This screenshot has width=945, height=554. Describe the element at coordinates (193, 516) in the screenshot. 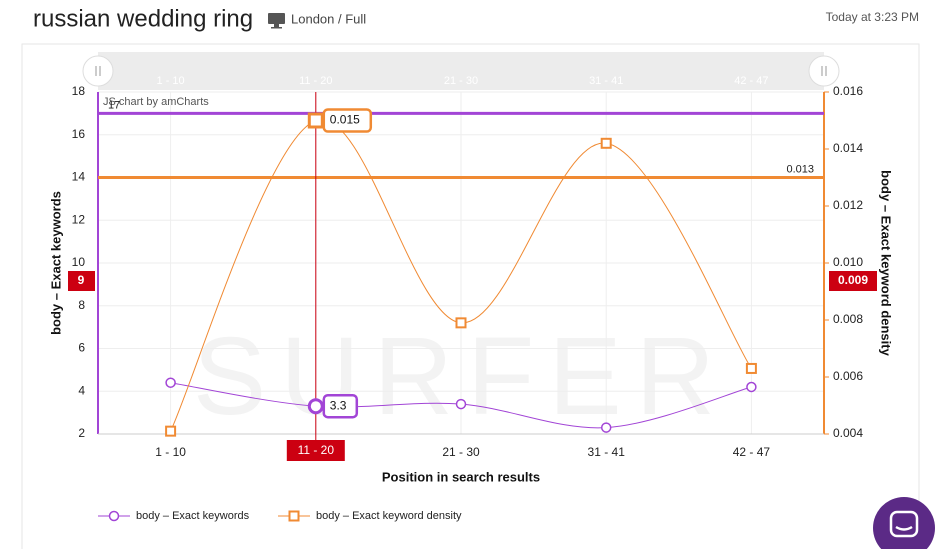

I see `legend-label: body – Exact keywords` at that location.